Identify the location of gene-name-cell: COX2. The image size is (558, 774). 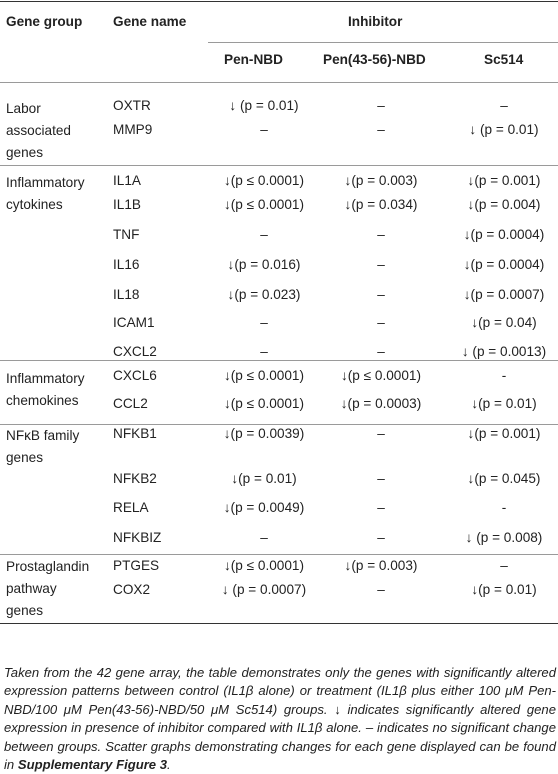
(132, 589).